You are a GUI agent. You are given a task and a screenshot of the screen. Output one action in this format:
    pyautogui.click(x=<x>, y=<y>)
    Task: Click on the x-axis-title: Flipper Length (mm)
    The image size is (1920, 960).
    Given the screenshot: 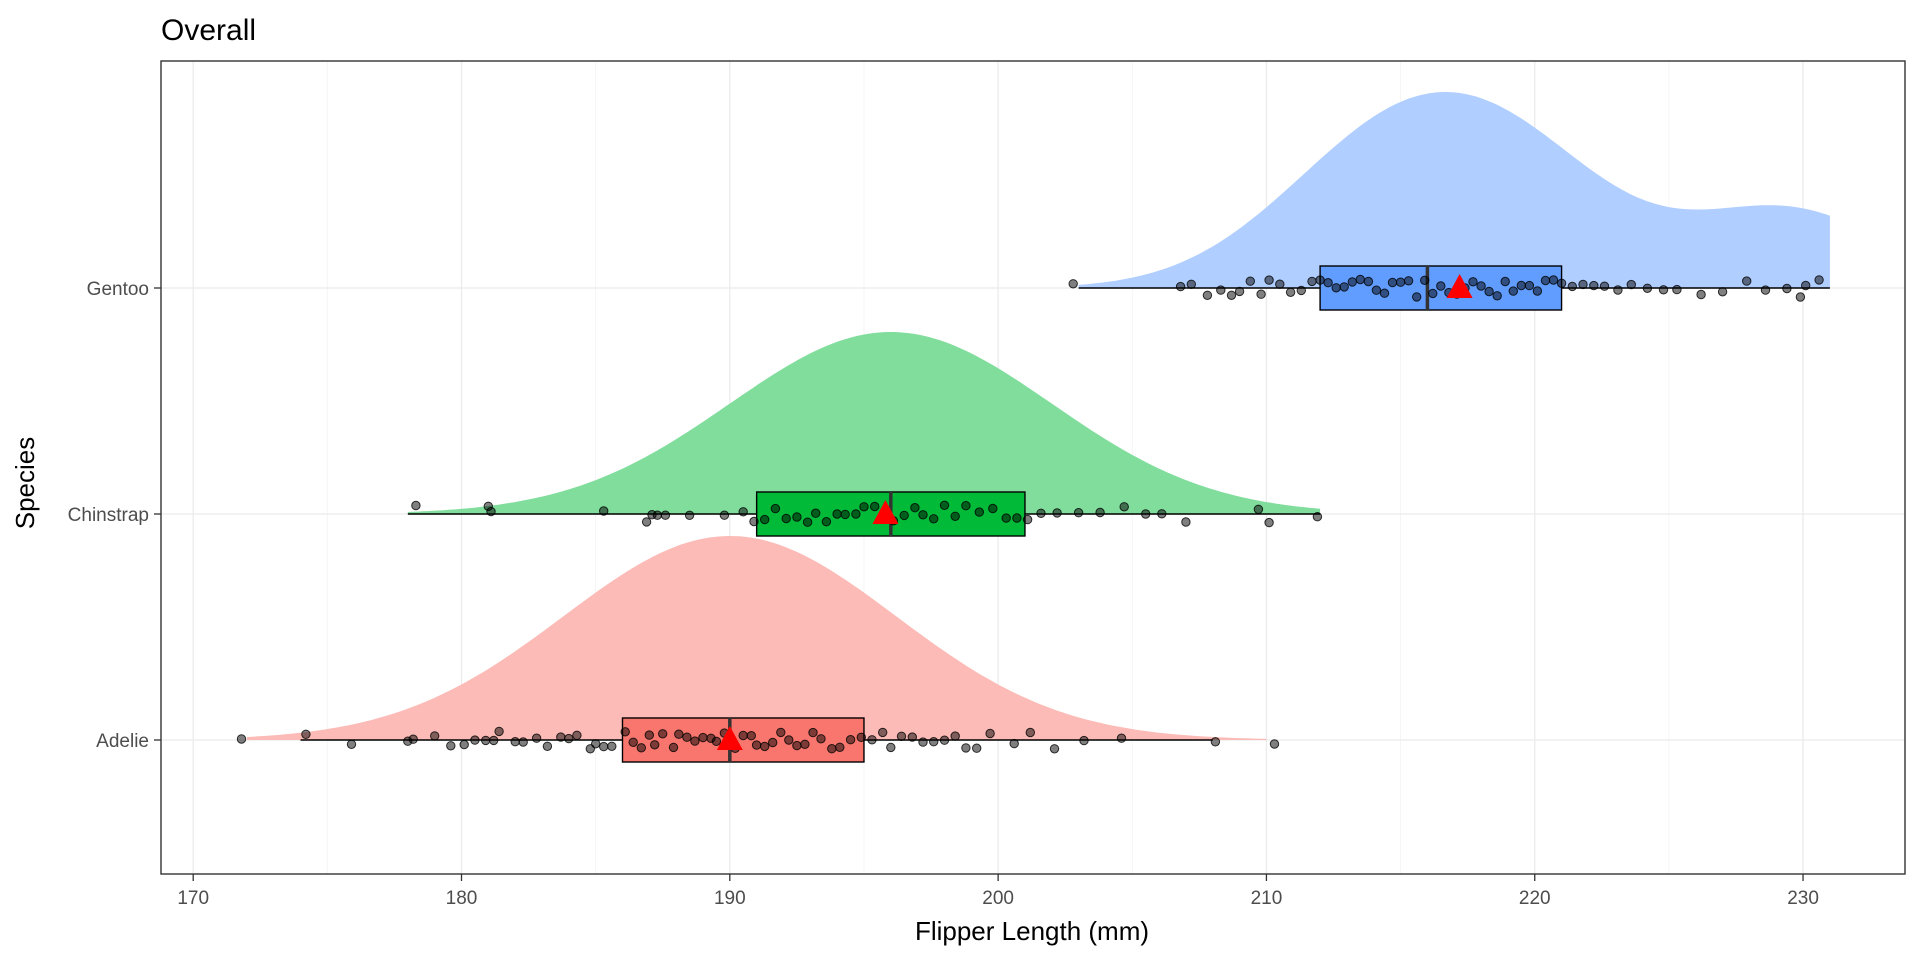 What is the action you would take?
    pyautogui.click(x=1032, y=931)
    